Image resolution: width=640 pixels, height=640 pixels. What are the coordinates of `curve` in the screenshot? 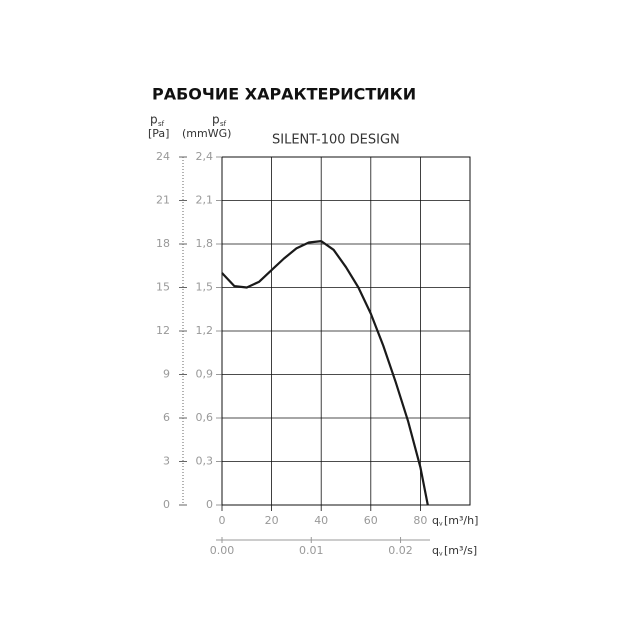 It's located at (325, 373).